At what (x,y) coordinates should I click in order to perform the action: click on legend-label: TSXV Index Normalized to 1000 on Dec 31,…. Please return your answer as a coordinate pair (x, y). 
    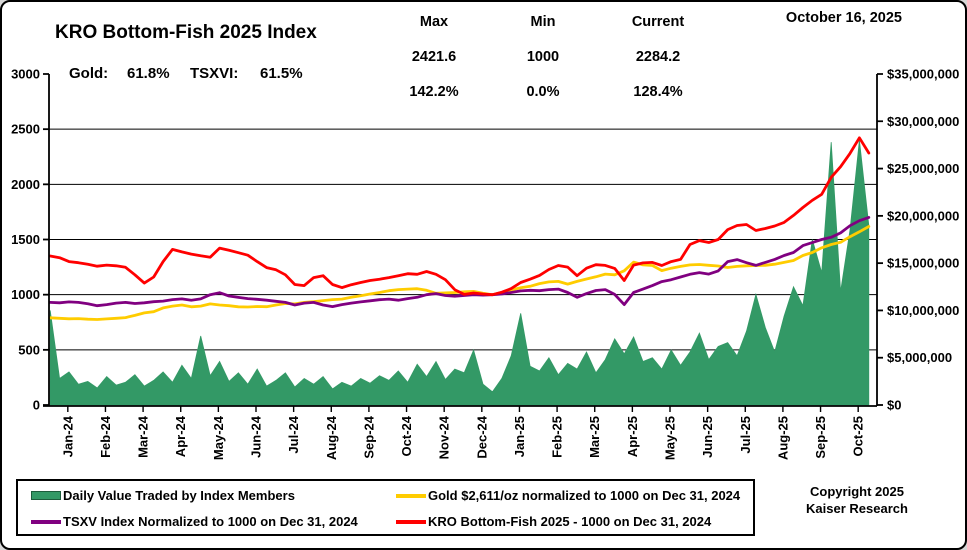
    Looking at the image, I should click on (210, 521).